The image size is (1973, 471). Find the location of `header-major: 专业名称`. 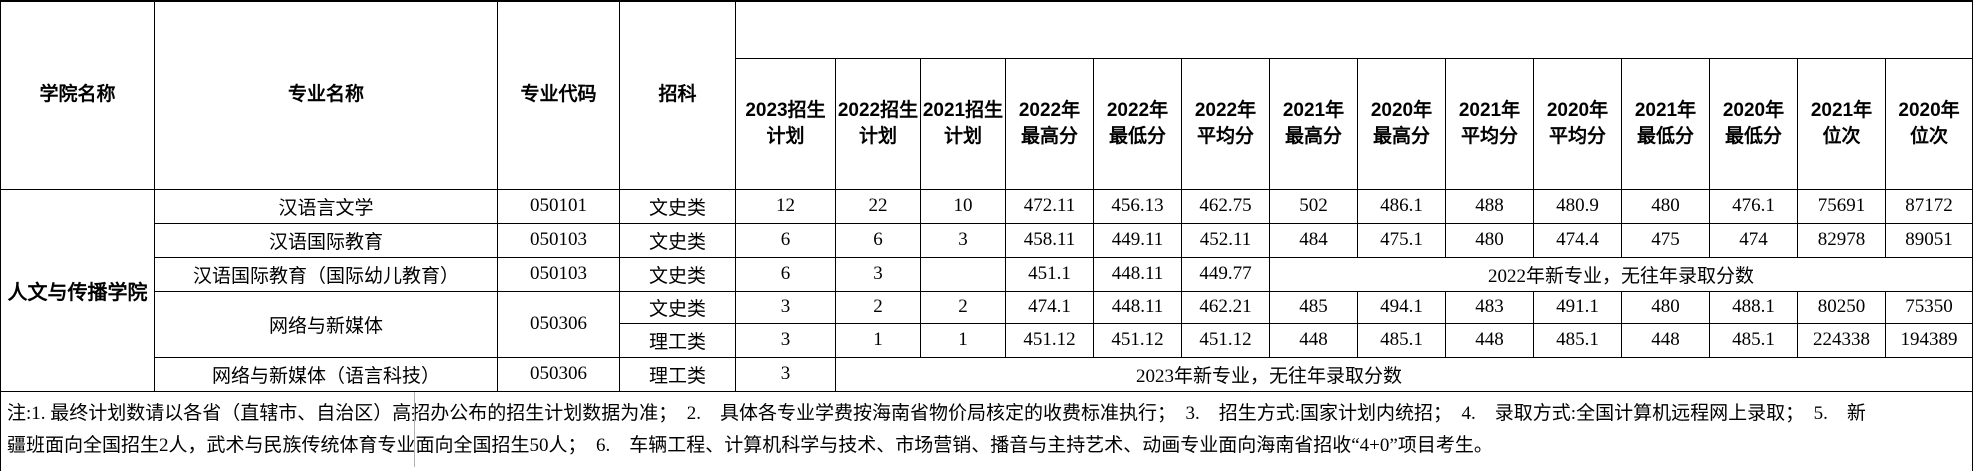

header-major: 专业名称 is located at coordinates (326, 95).